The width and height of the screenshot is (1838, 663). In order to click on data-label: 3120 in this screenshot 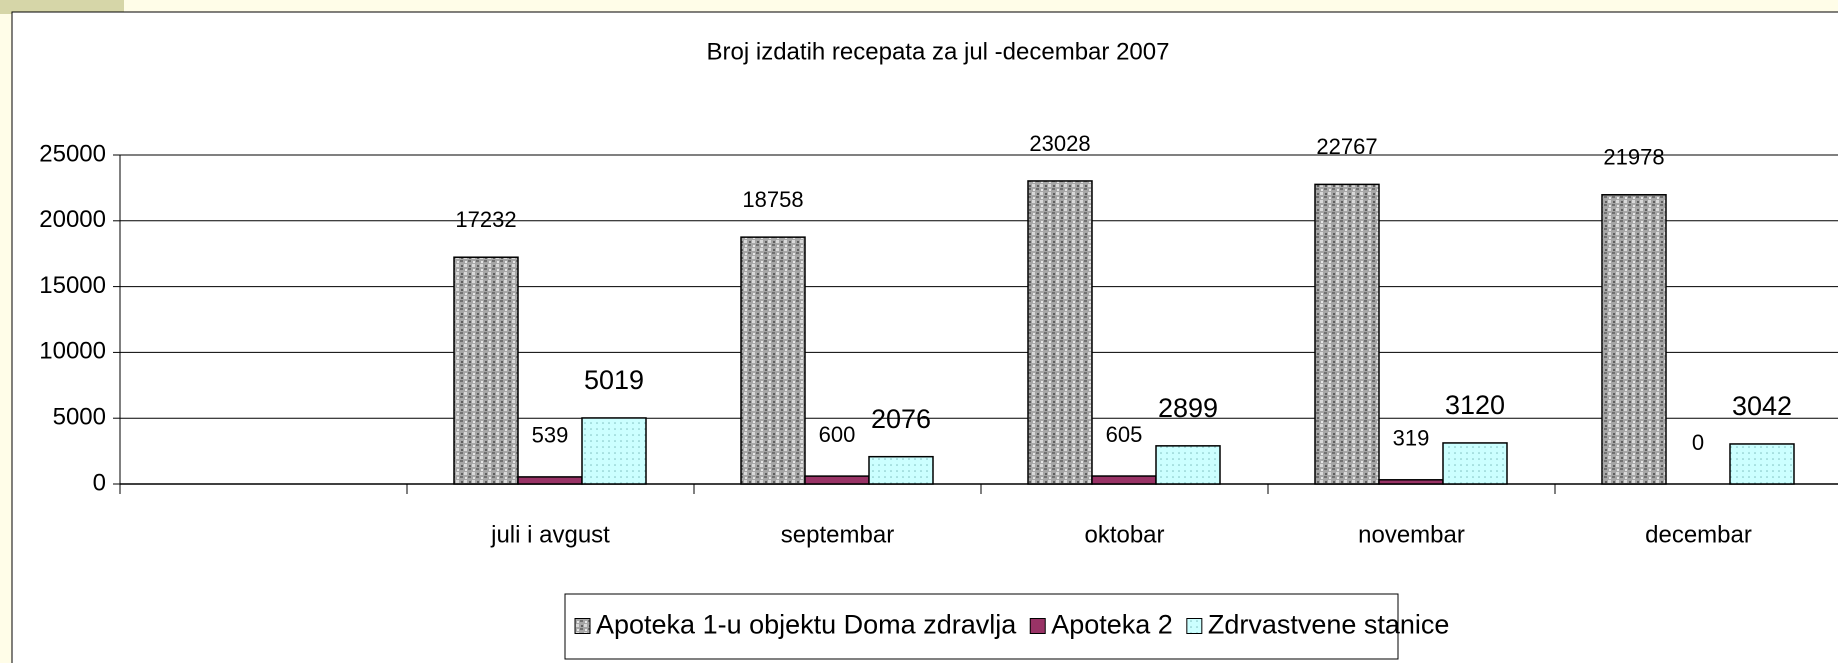, I will do `click(1475, 405)`.